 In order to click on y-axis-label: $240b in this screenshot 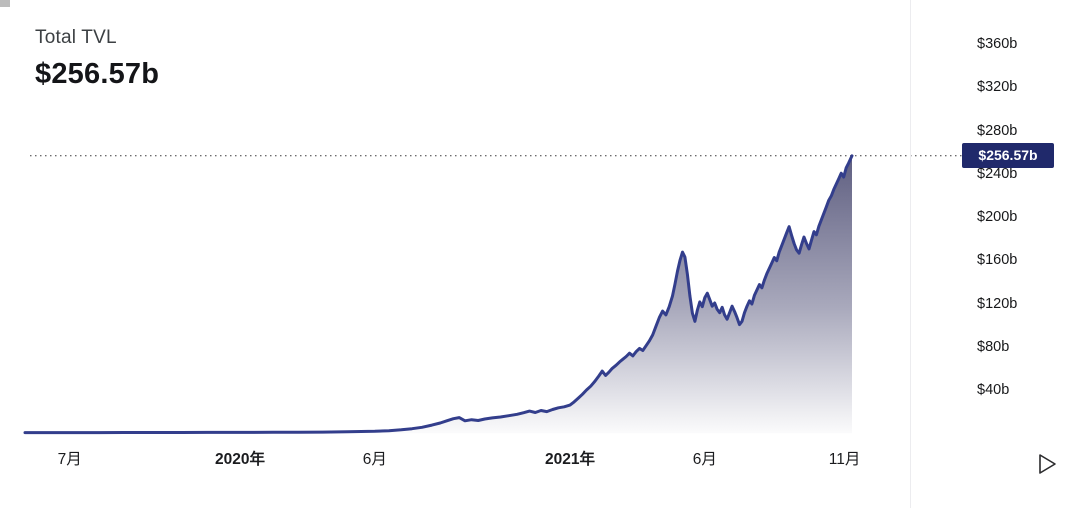, I will do `click(997, 173)`.